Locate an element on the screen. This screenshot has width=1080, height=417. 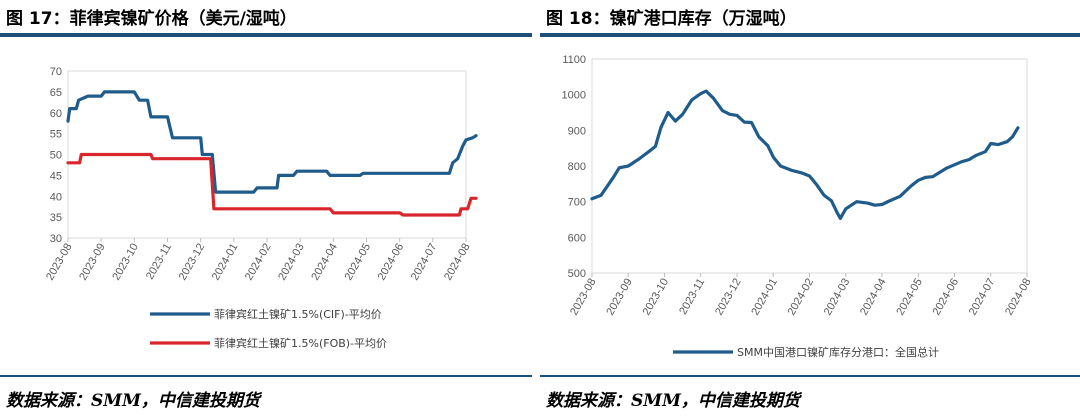
y-tick-label: 70 is located at coordinates (56, 72).